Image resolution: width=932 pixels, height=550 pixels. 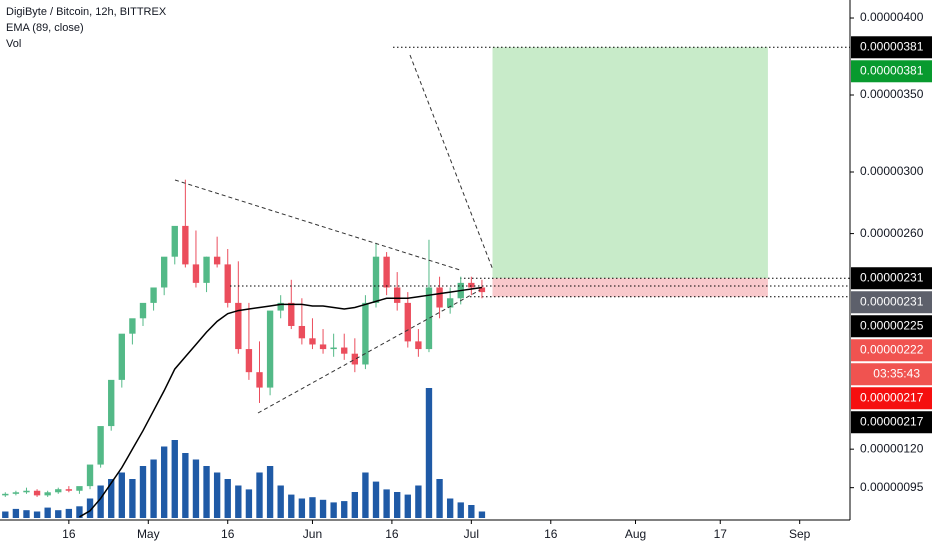 What do you see at coordinates (86, 12) in the screenshot?
I see `symbol-title: DigiByte / Bitcoin, 12h, BITTREX` at bounding box center [86, 12].